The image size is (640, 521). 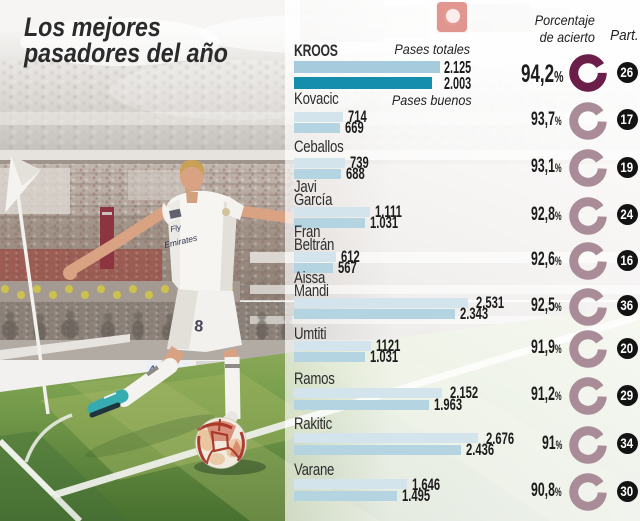 I want to click on svg-text: Fly, so click(x=175, y=228).